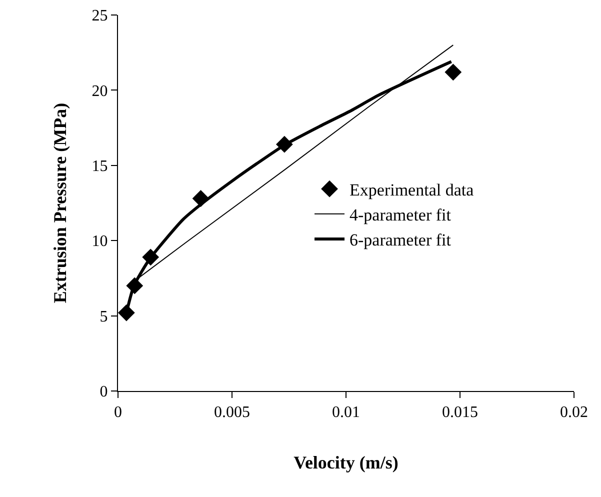  I want to click on legend-label: 4-parameter fit, so click(401, 215).